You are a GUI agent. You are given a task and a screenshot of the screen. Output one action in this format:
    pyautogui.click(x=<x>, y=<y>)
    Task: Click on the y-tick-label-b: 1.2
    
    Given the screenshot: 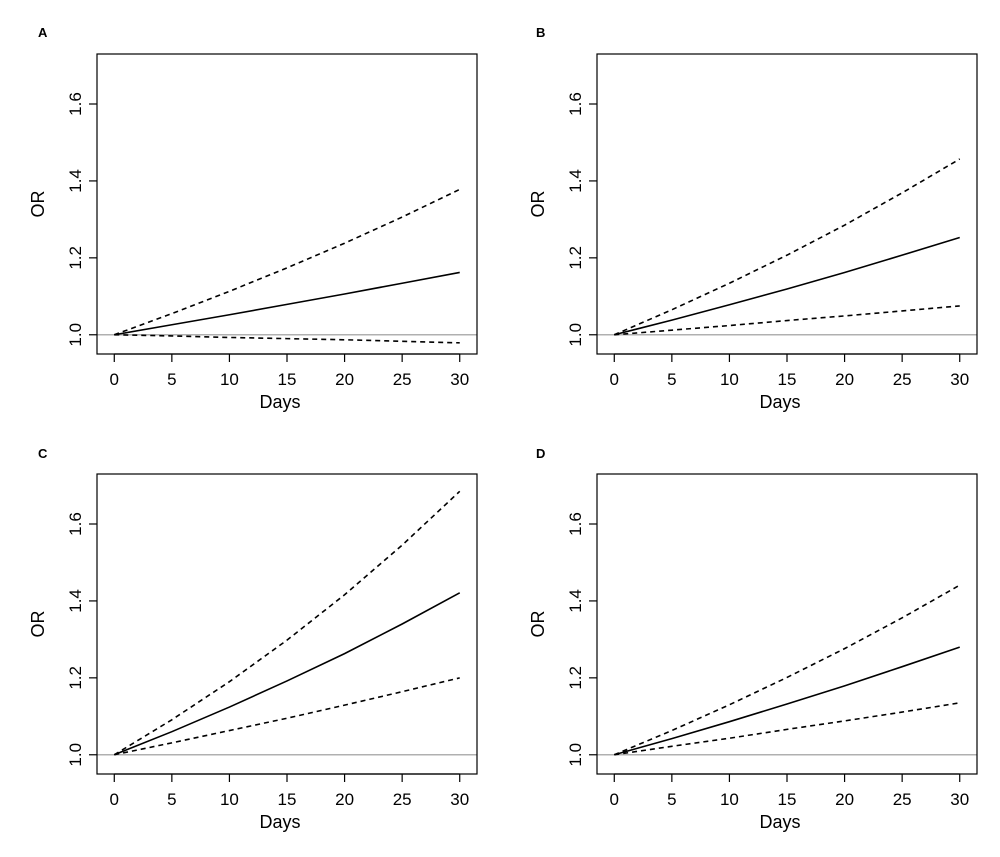 What is the action you would take?
    pyautogui.click(x=575, y=258)
    